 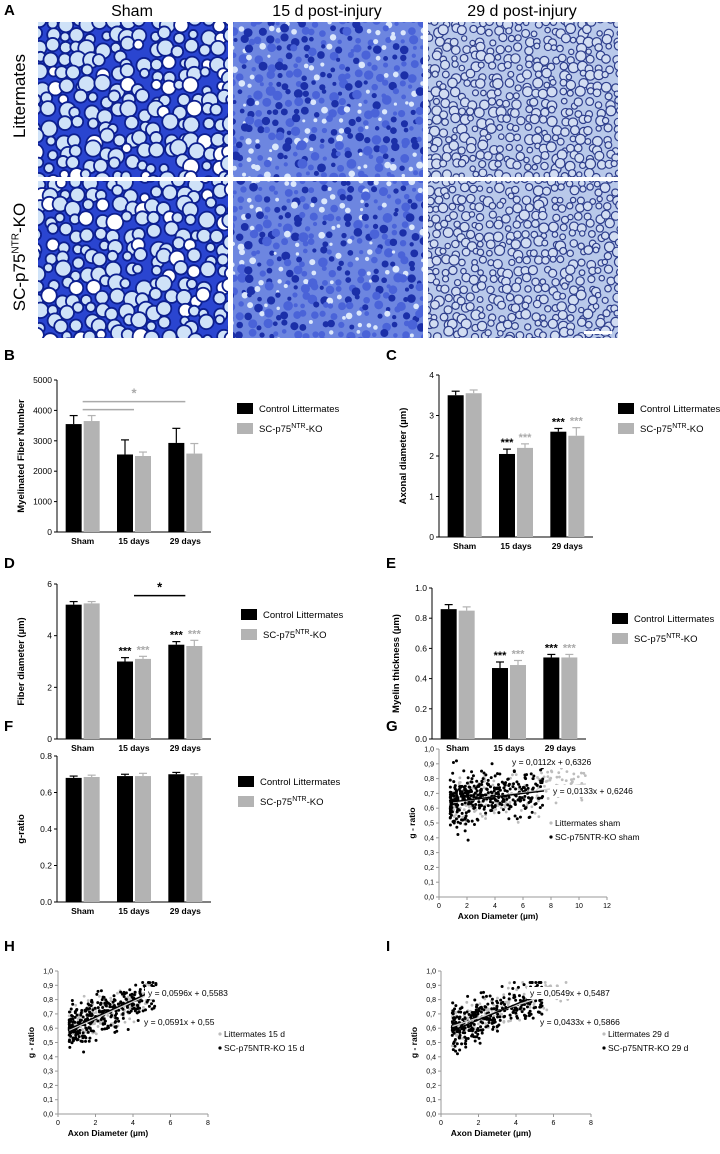 I want to click on x-tick-label: 15 days, so click(x=133, y=911).